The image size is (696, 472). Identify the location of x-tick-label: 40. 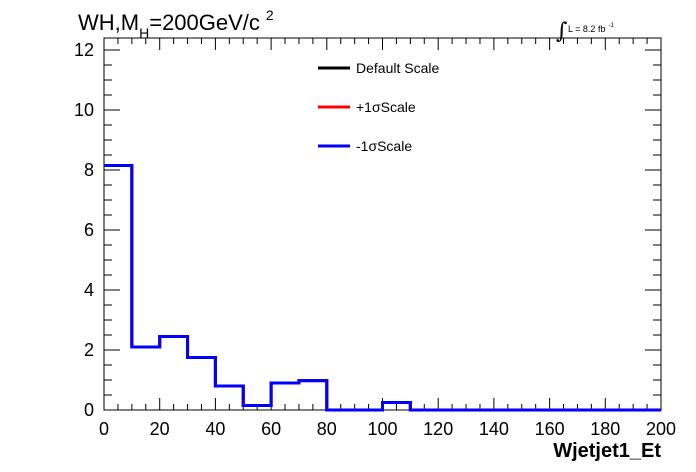
(215, 429).